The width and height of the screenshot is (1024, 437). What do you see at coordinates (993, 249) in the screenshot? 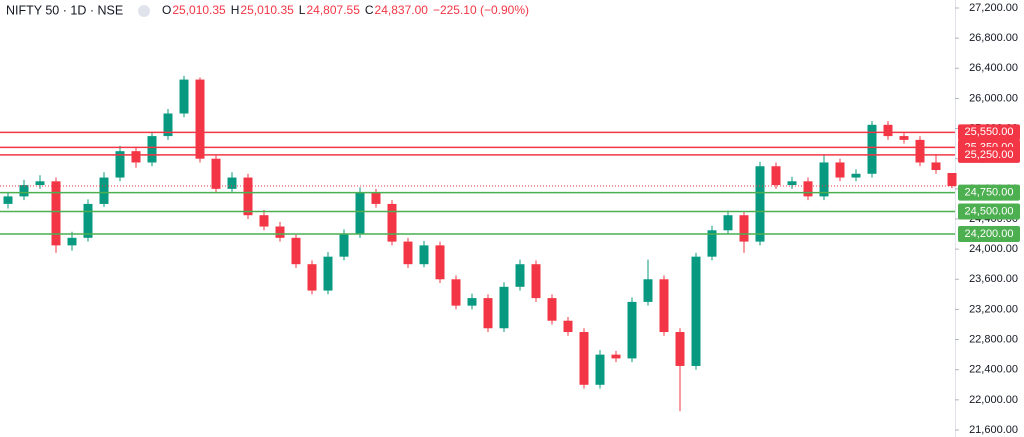
I see `y-tick-label: 24,000.00` at bounding box center [993, 249].